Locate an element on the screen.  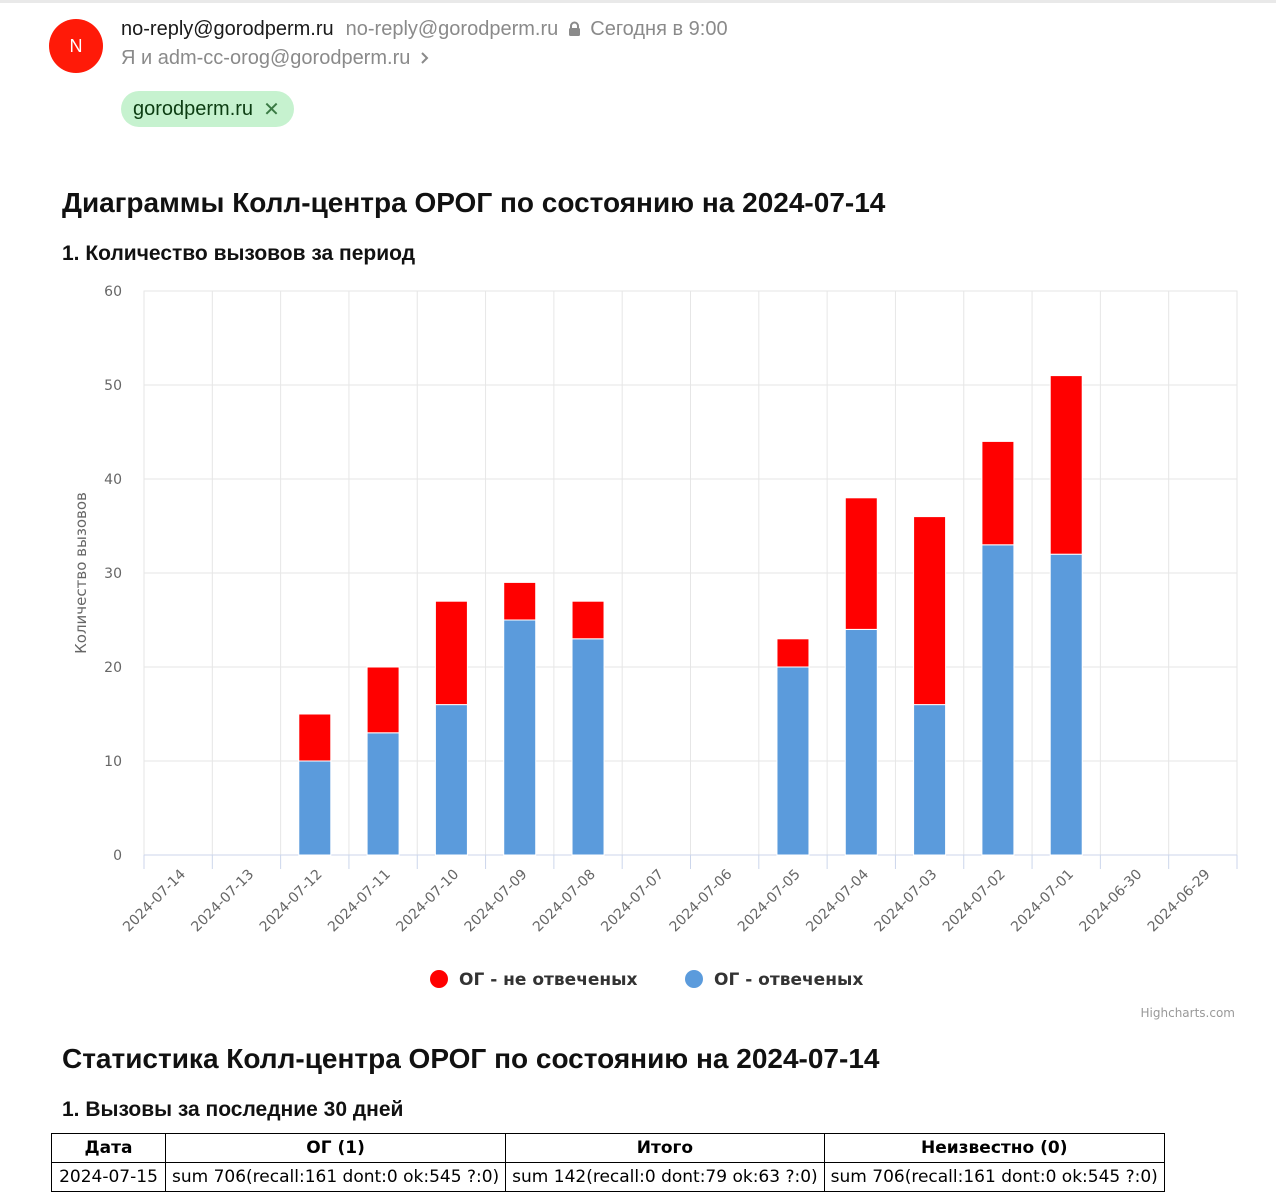
table-header-cell: Неизвестно (0) is located at coordinates (994, 1148).